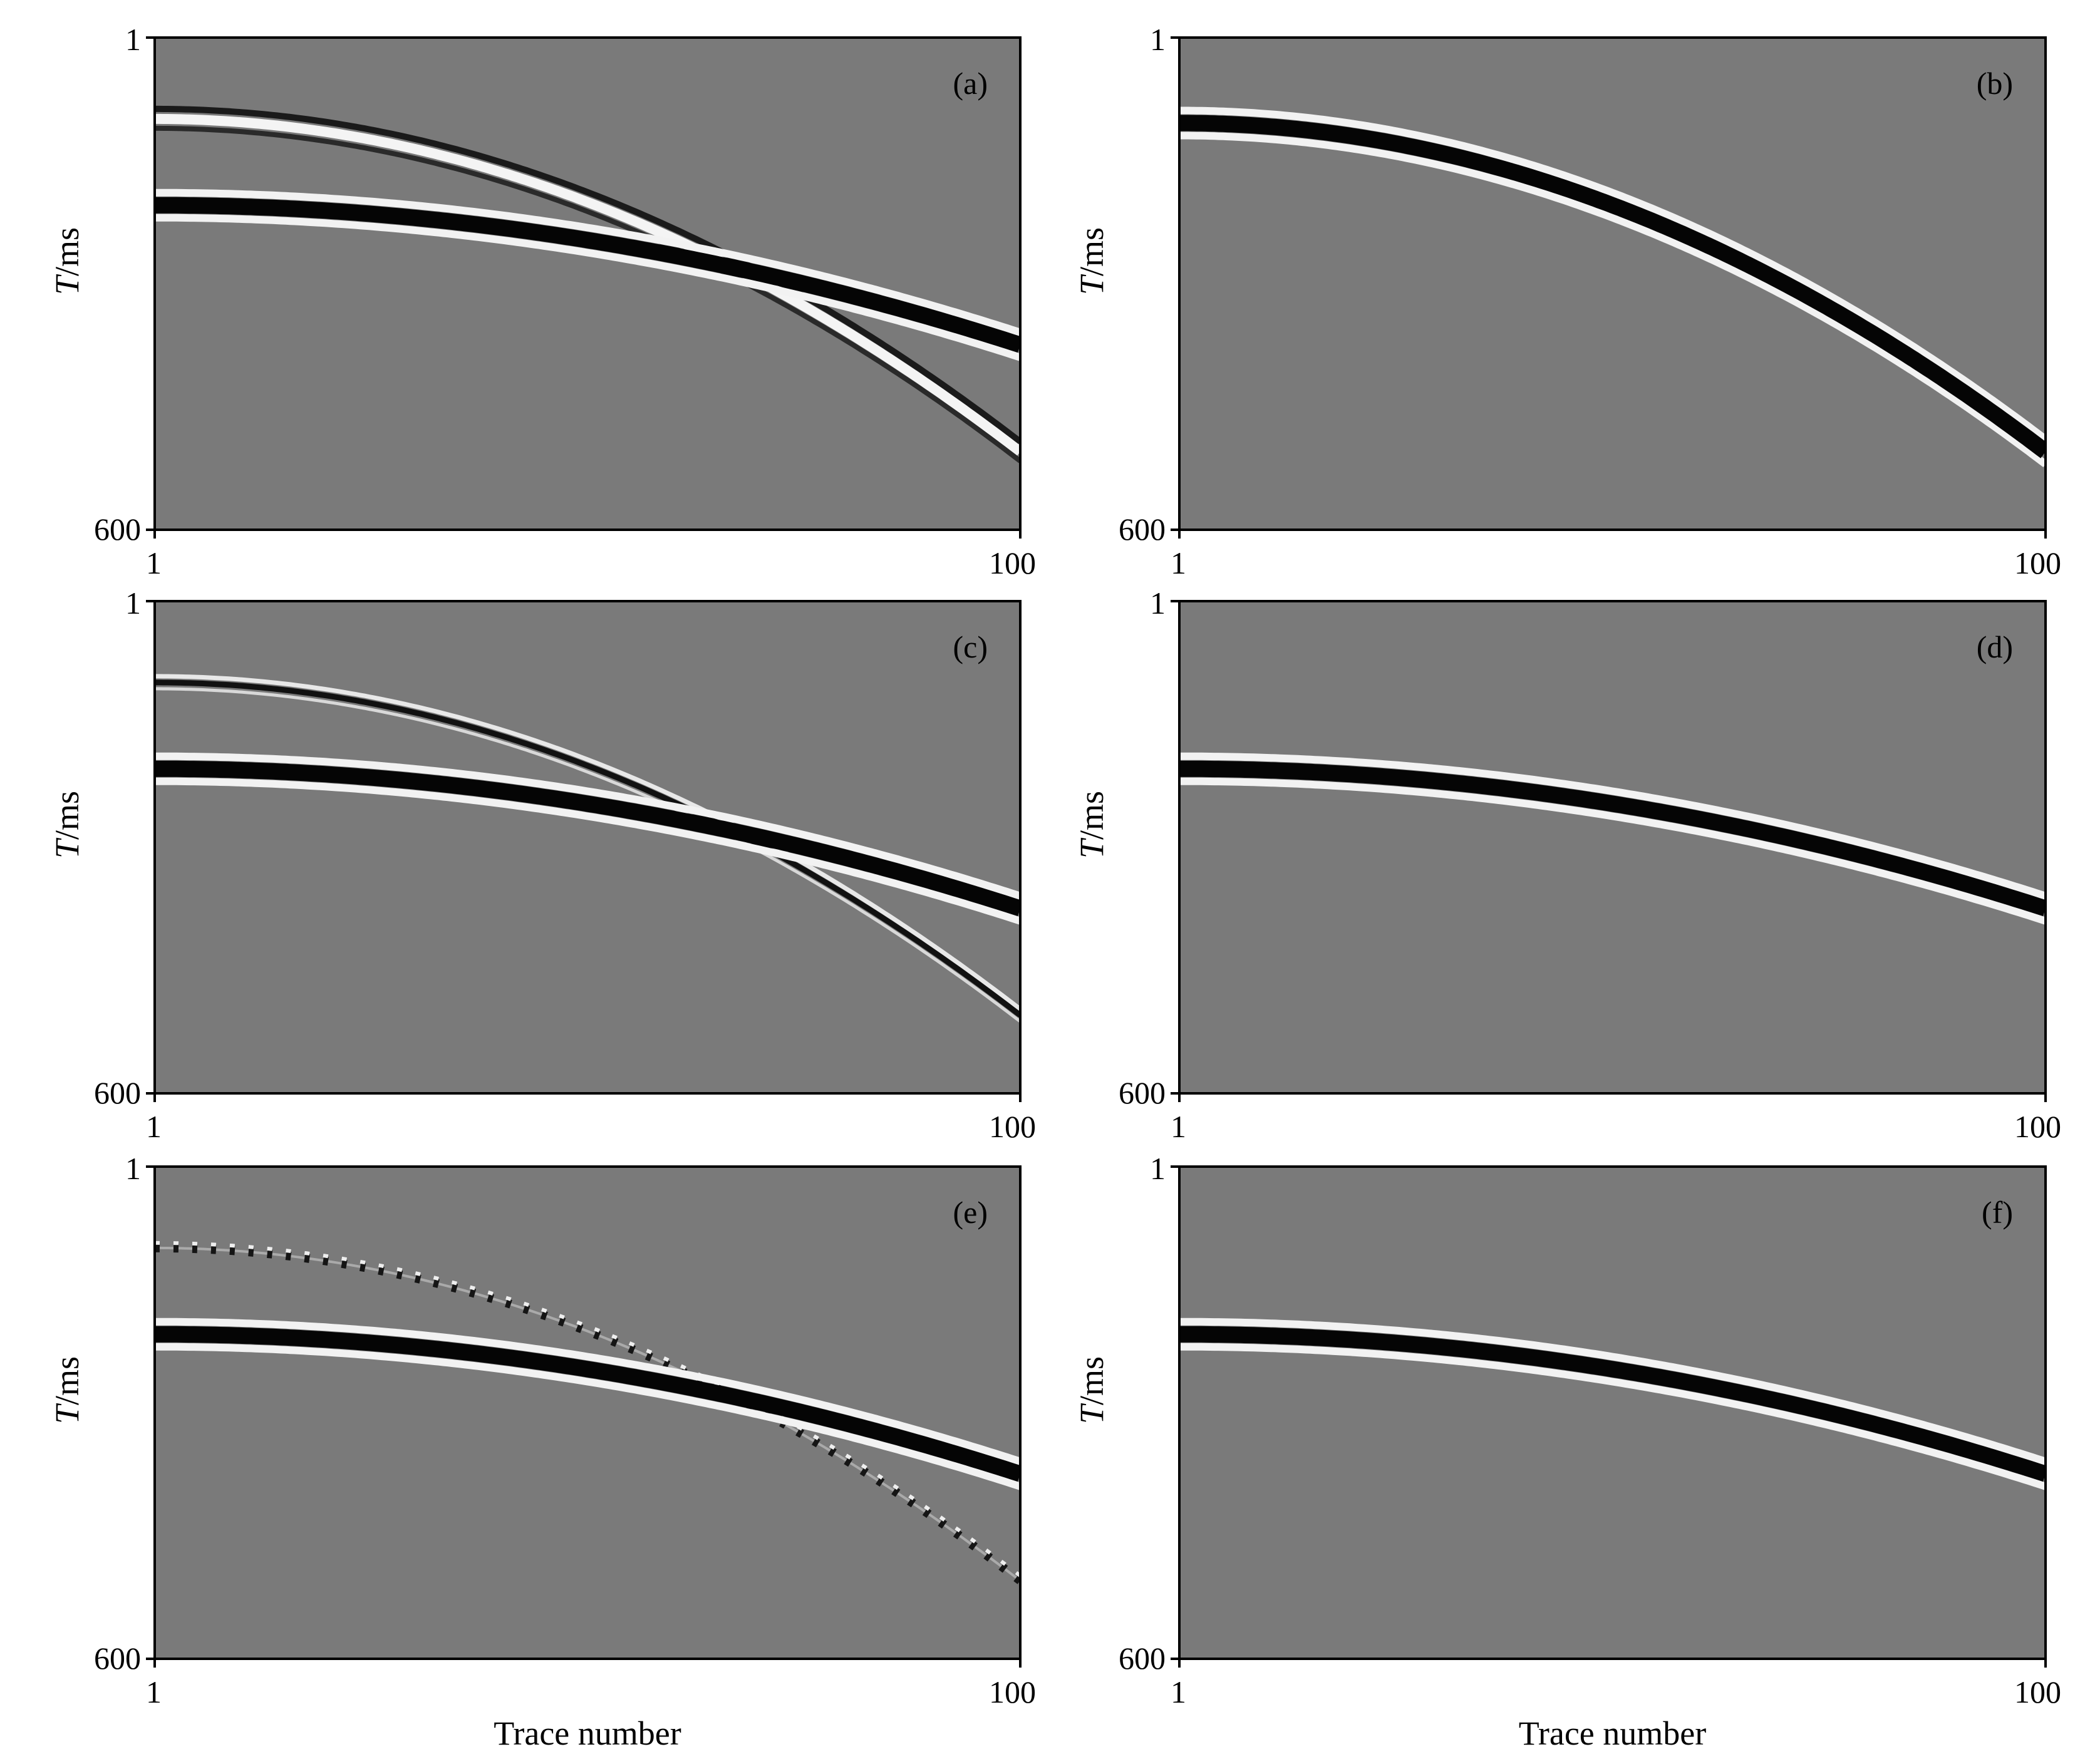 The width and height of the screenshot is (2085, 1764). Describe the element at coordinates (970, 84) in the screenshot. I see `panel-label: (a)` at that location.